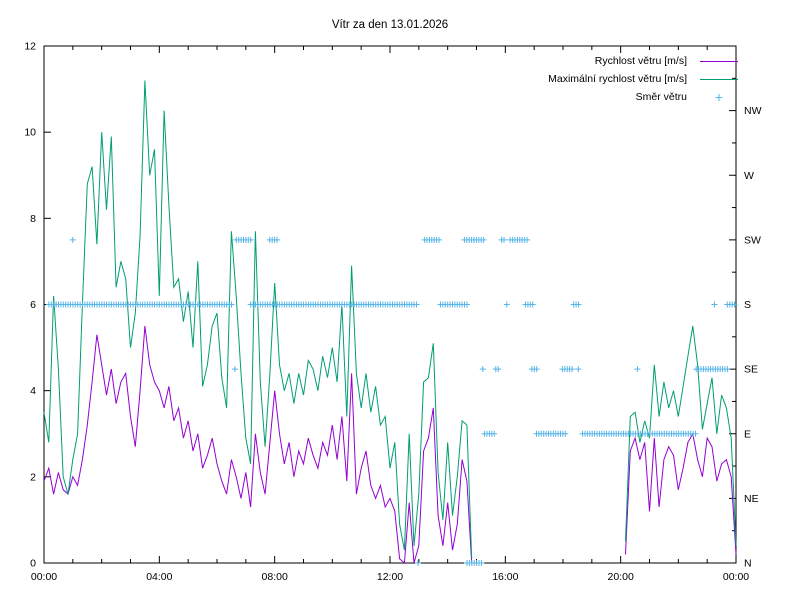 The height and width of the screenshot is (600, 800). What do you see at coordinates (390, 25) in the screenshot?
I see `chart-title: Vítr za den 13.01.2026` at bounding box center [390, 25].